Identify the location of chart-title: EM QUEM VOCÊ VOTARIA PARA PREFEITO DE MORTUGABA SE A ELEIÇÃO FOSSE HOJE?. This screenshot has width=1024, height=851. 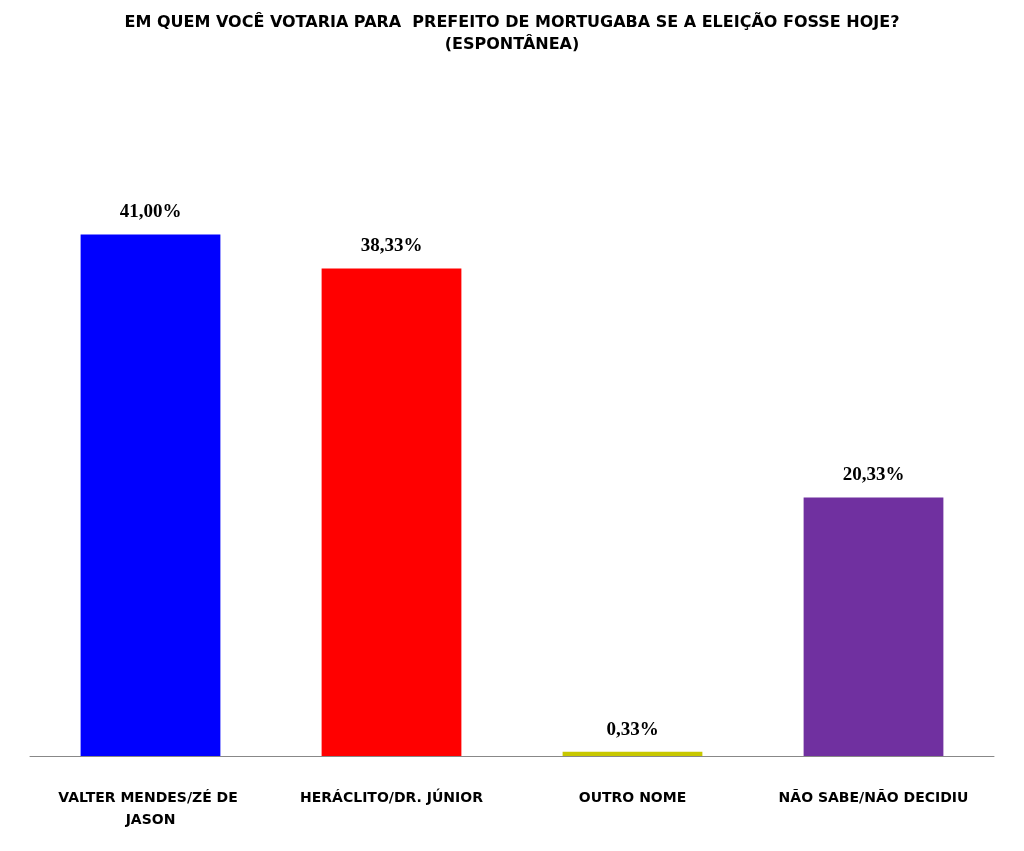
(512, 21).